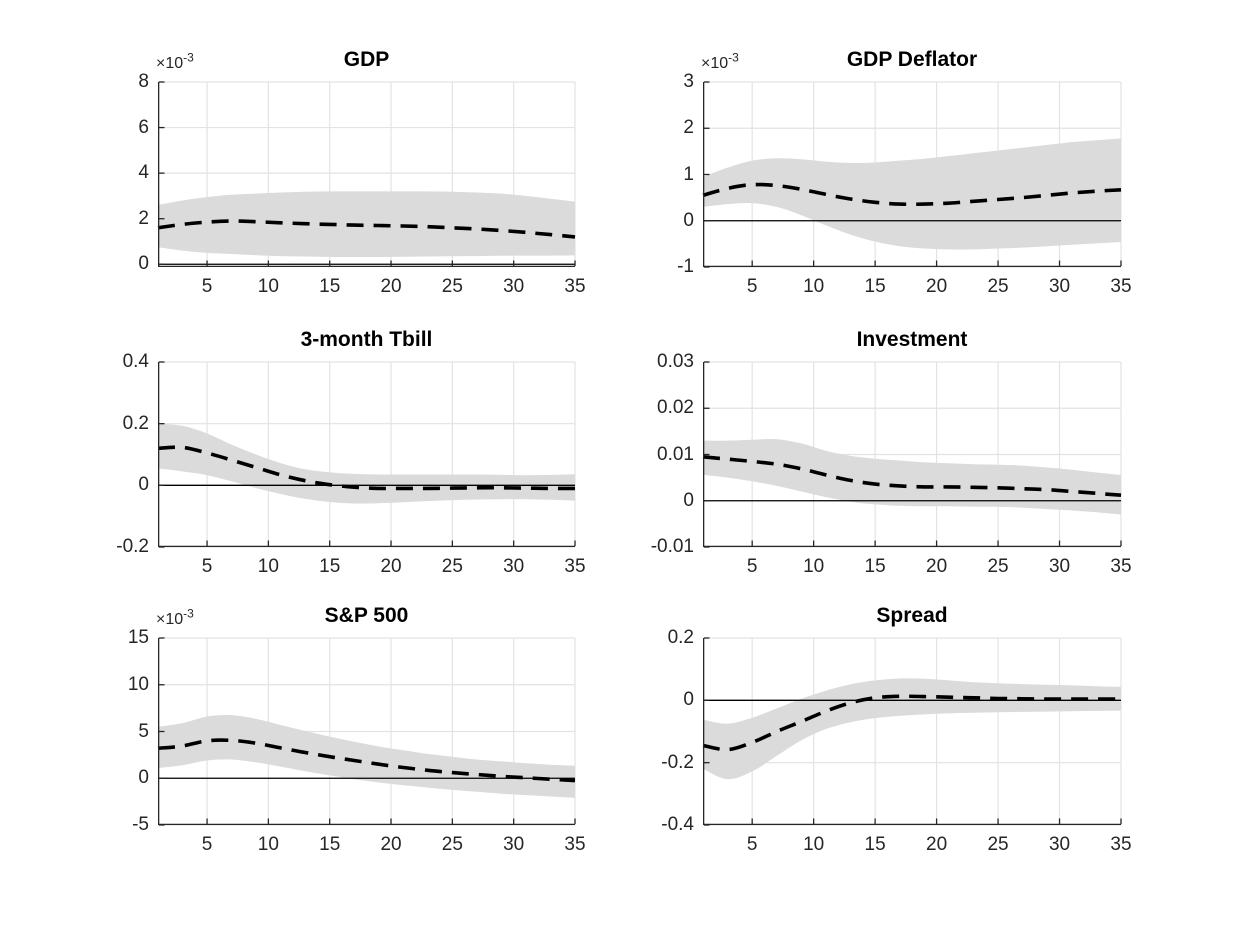 The width and height of the screenshot is (1237, 927). I want to click on y-tick-label: -1, so click(685, 266).